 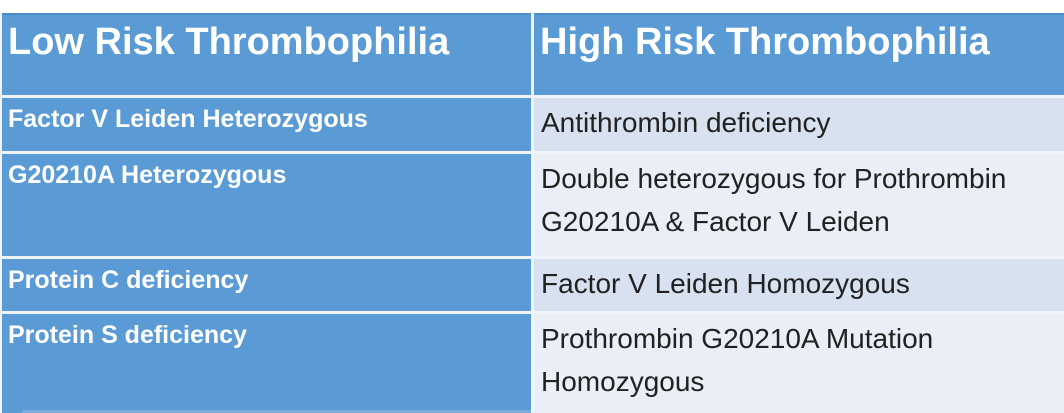 What do you see at coordinates (276, 411) in the screenshot?
I see `partial-next-row-edge` at bounding box center [276, 411].